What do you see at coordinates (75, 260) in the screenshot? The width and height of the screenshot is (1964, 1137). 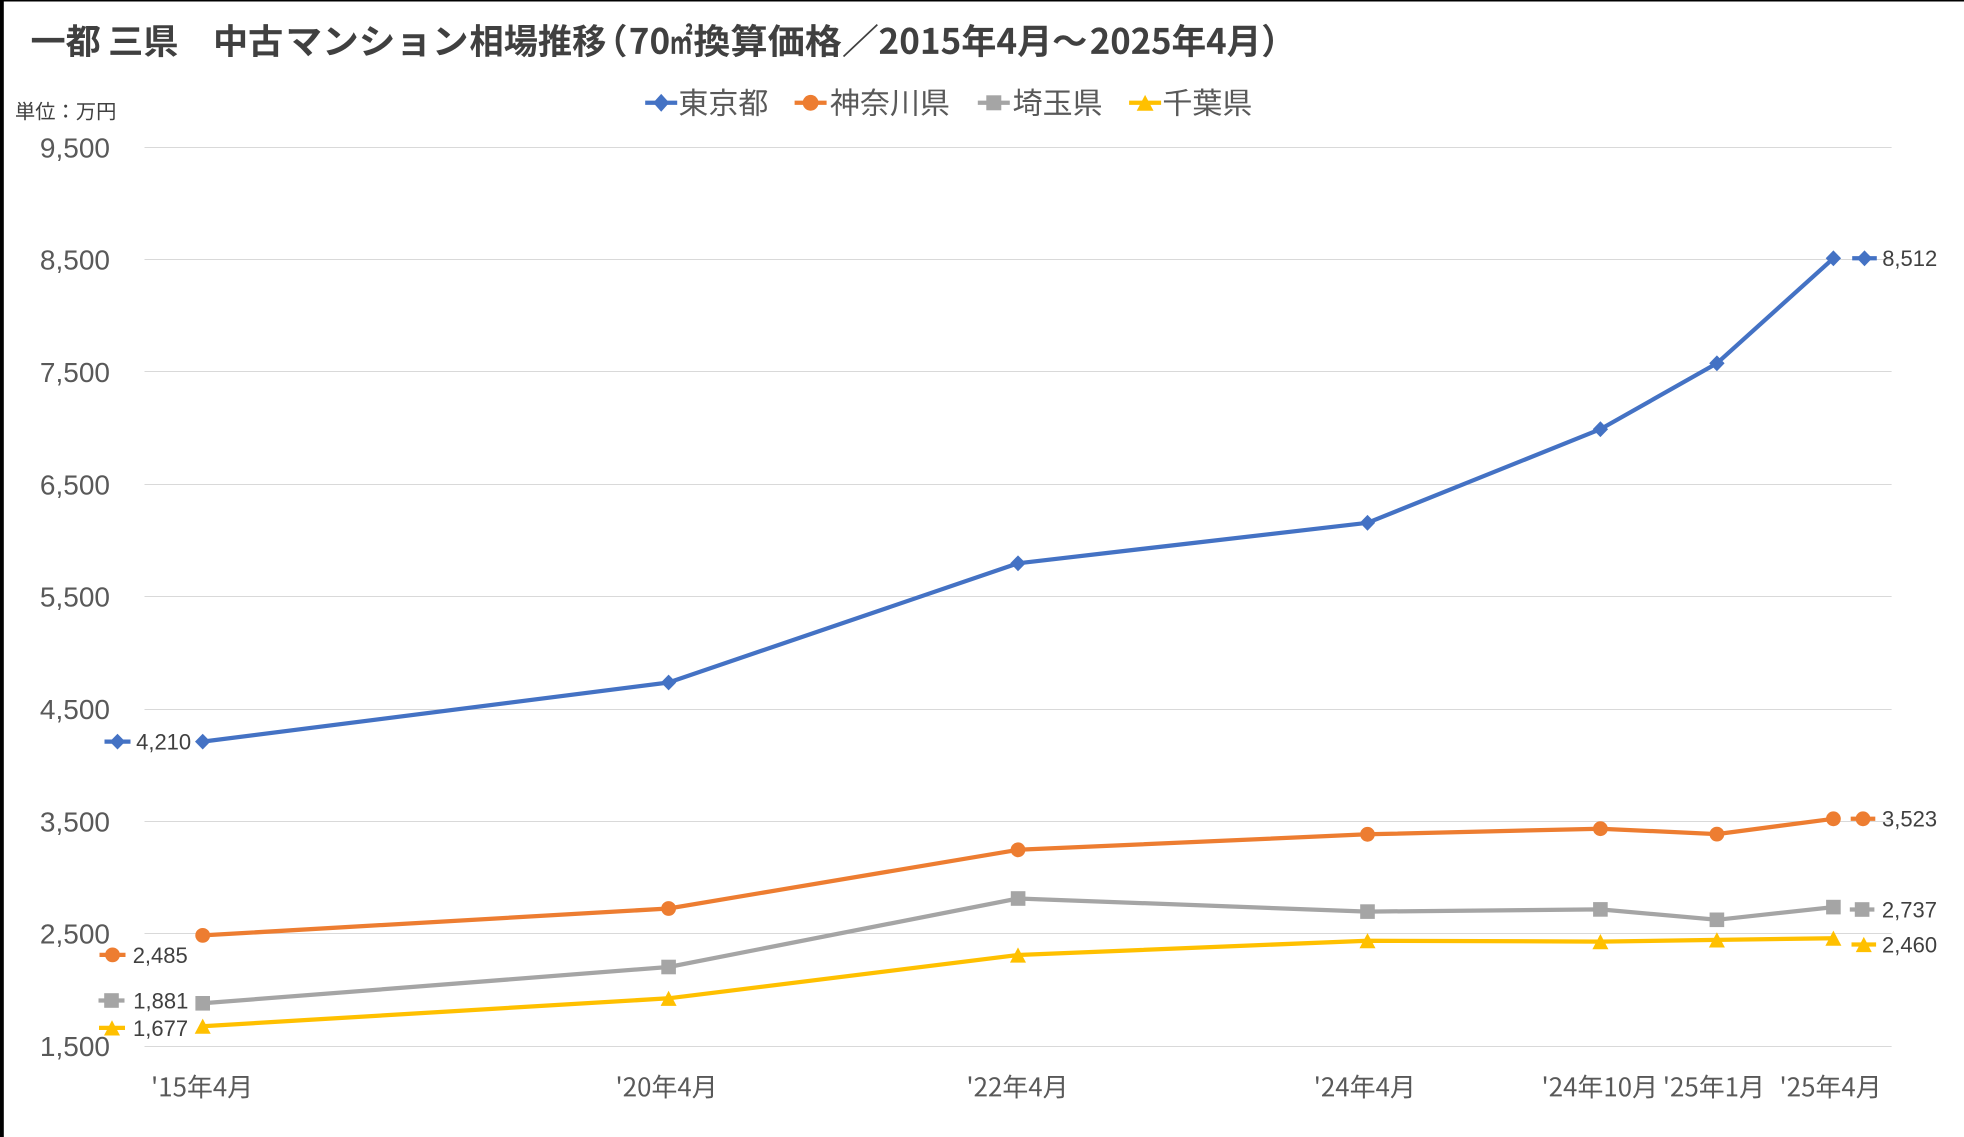 I see `svg-text: 8,500` at bounding box center [75, 260].